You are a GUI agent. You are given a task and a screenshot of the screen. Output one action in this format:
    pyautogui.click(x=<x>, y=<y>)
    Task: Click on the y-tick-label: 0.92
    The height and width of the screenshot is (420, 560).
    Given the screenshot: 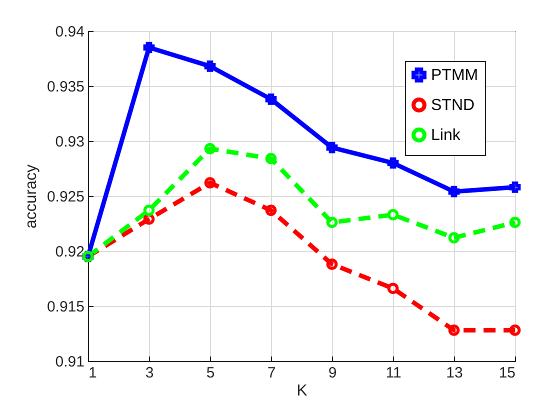 What is the action you would take?
    pyautogui.click(x=69, y=252)
    